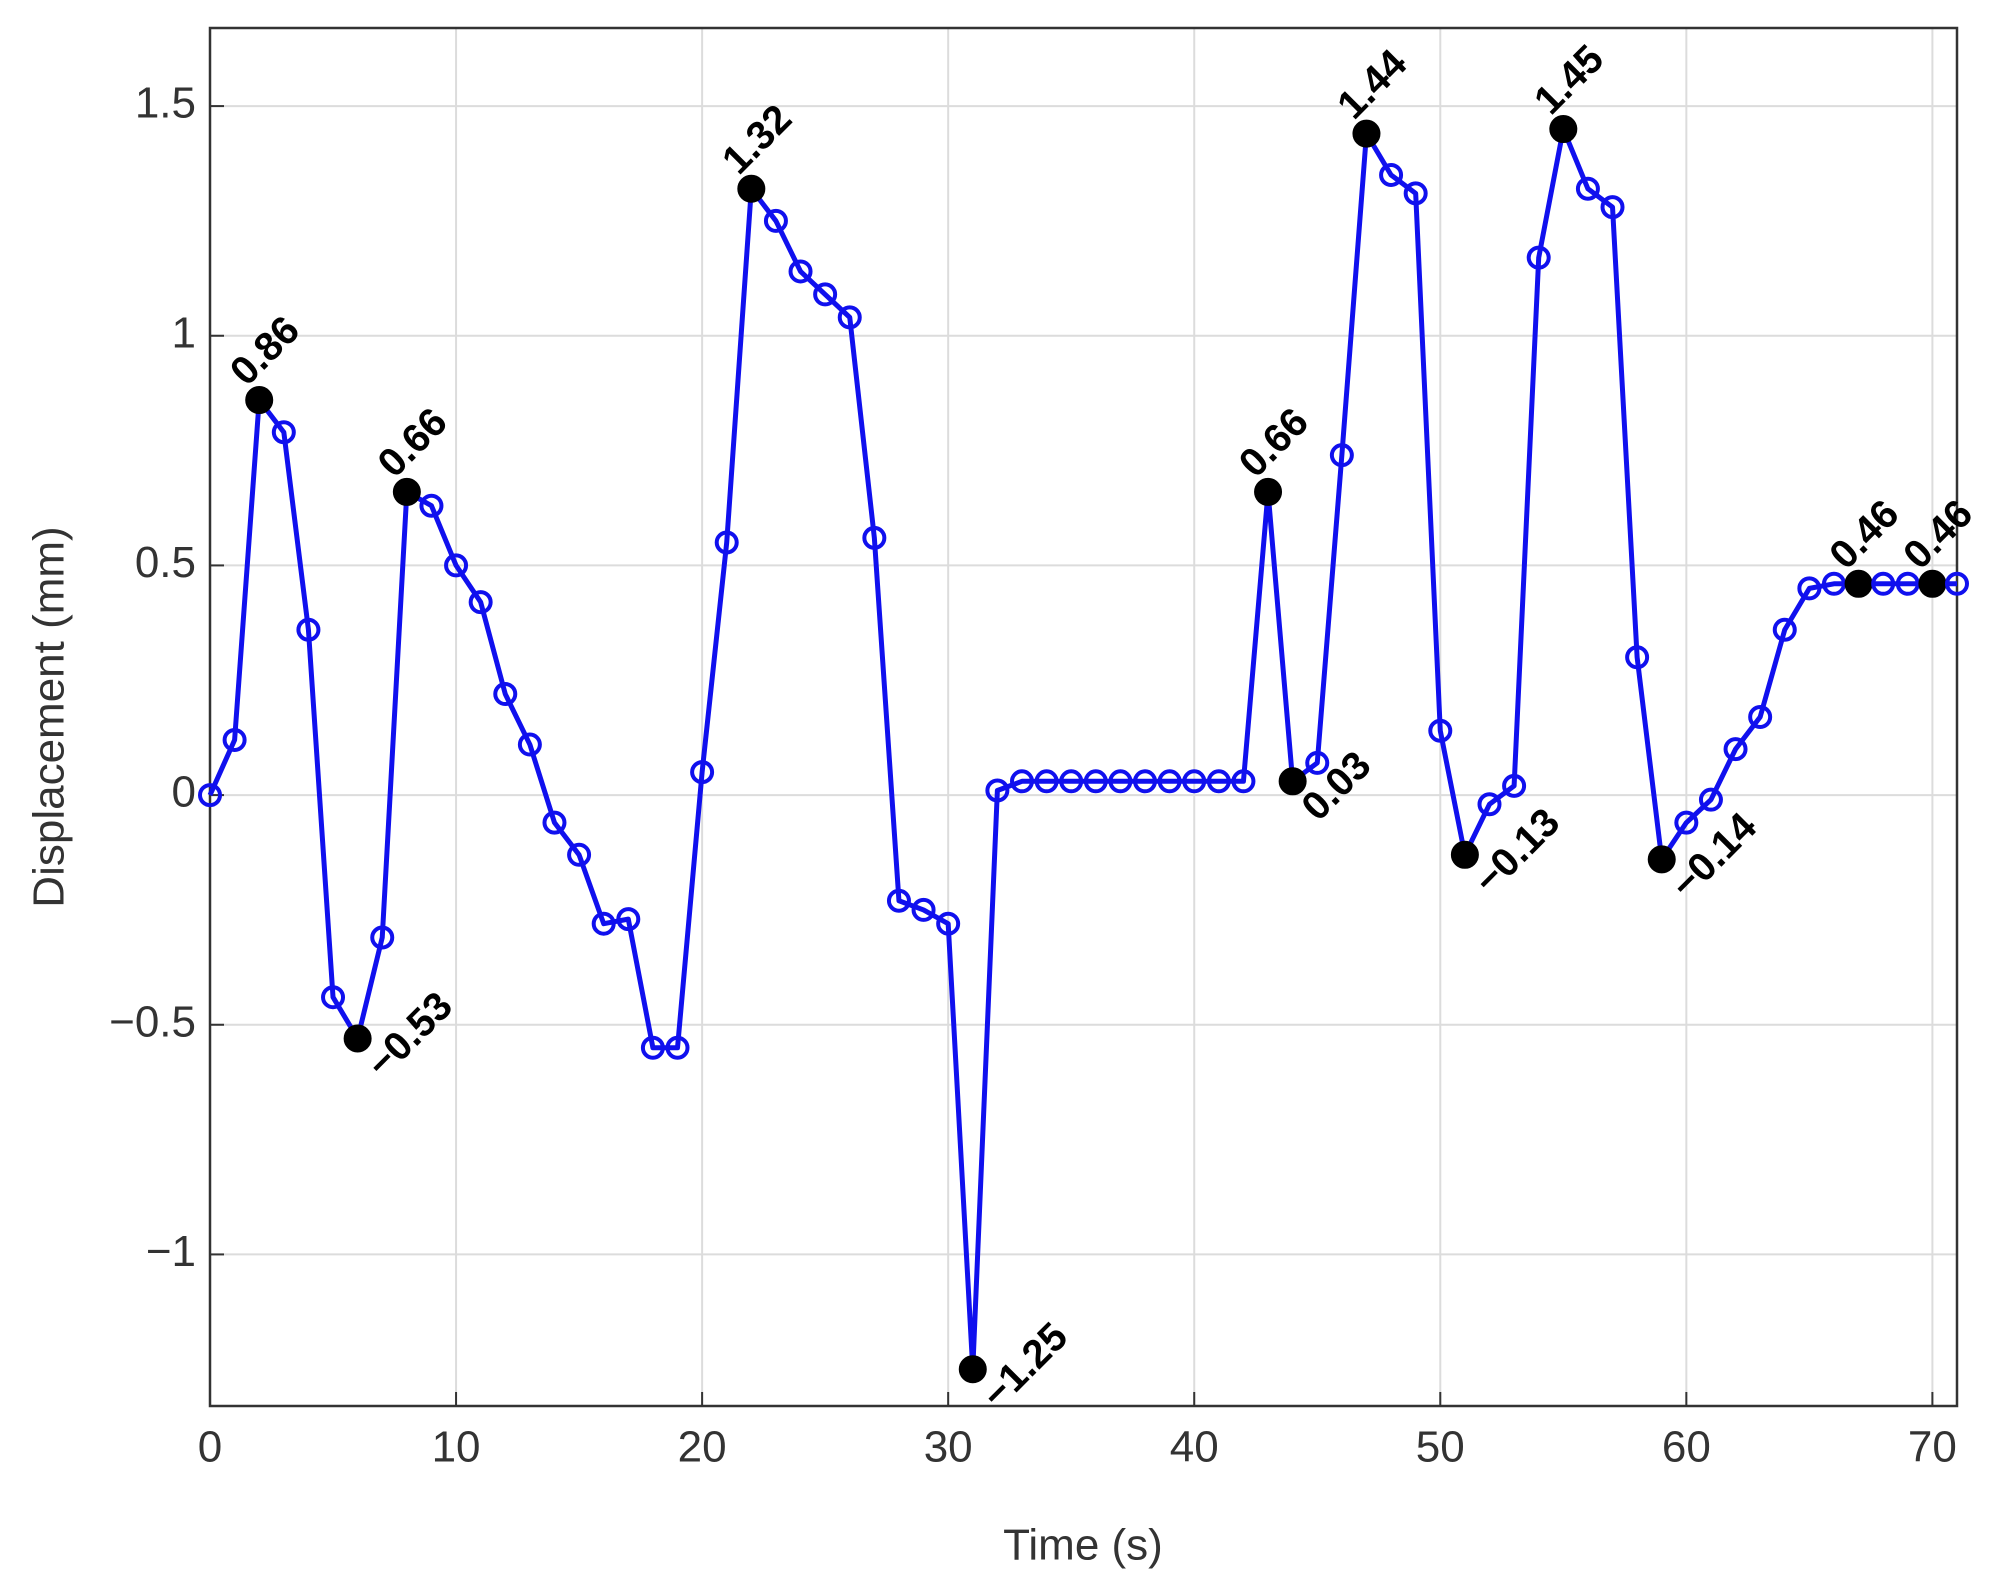 The image size is (2011, 1590). Describe the element at coordinates (171, 1251) in the screenshot. I see `y-tick-label: −1` at that location.